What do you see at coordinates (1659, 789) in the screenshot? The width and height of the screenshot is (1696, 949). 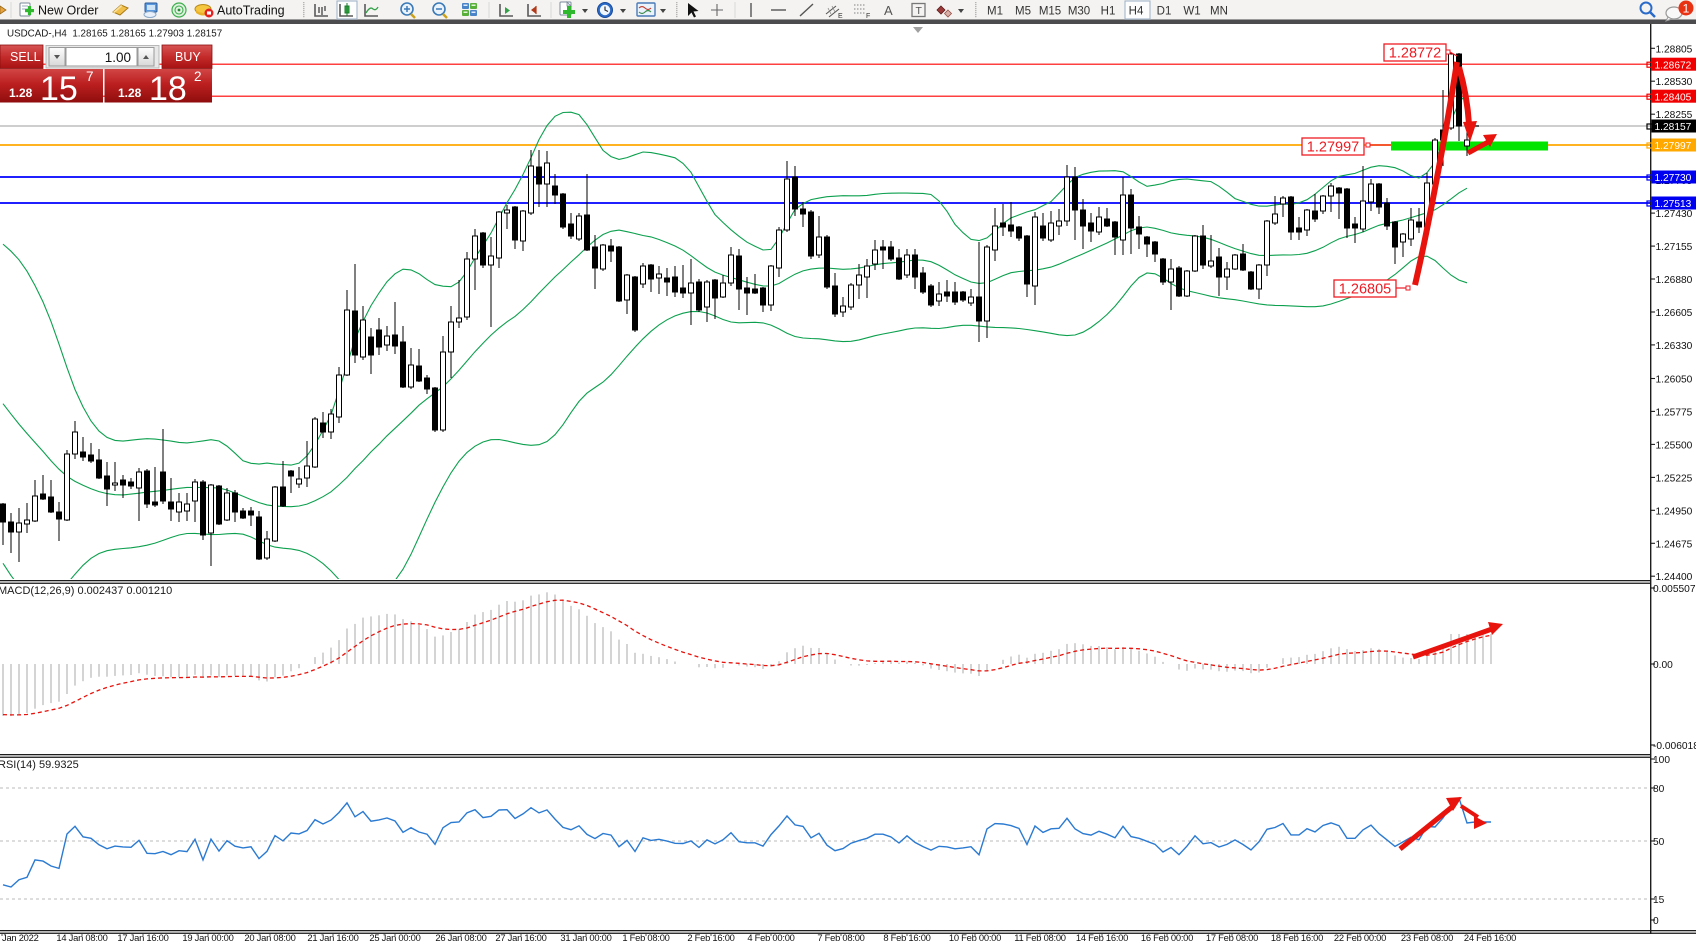 I see `svg-text: 80` at bounding box center [1659, 789].